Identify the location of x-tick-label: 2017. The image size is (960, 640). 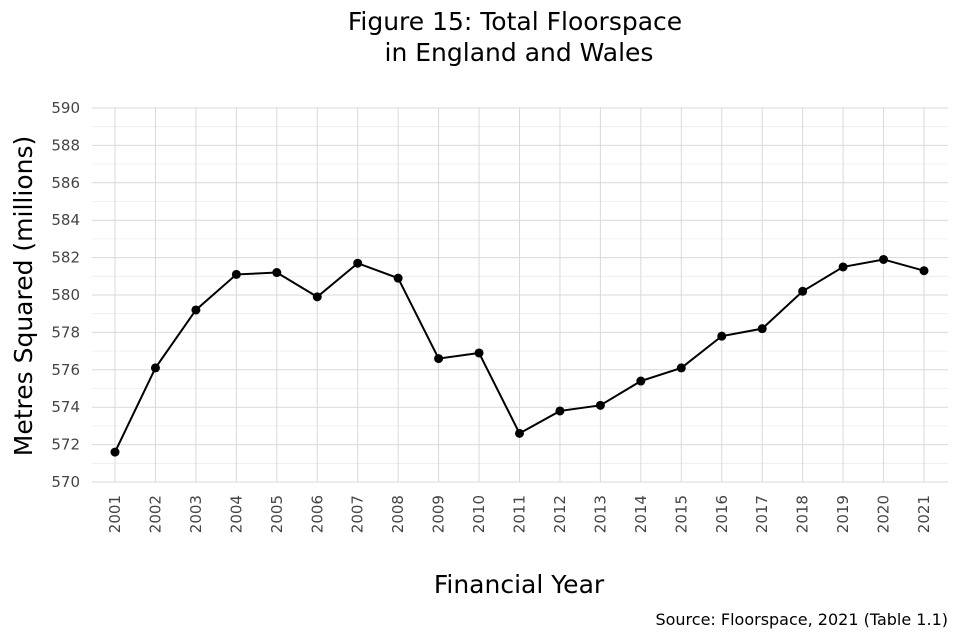
(762, 514).